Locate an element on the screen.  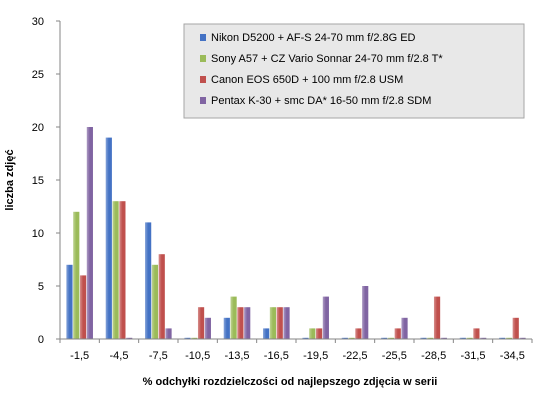
y-tick-label: 10 is located at coordinates (38, 234).